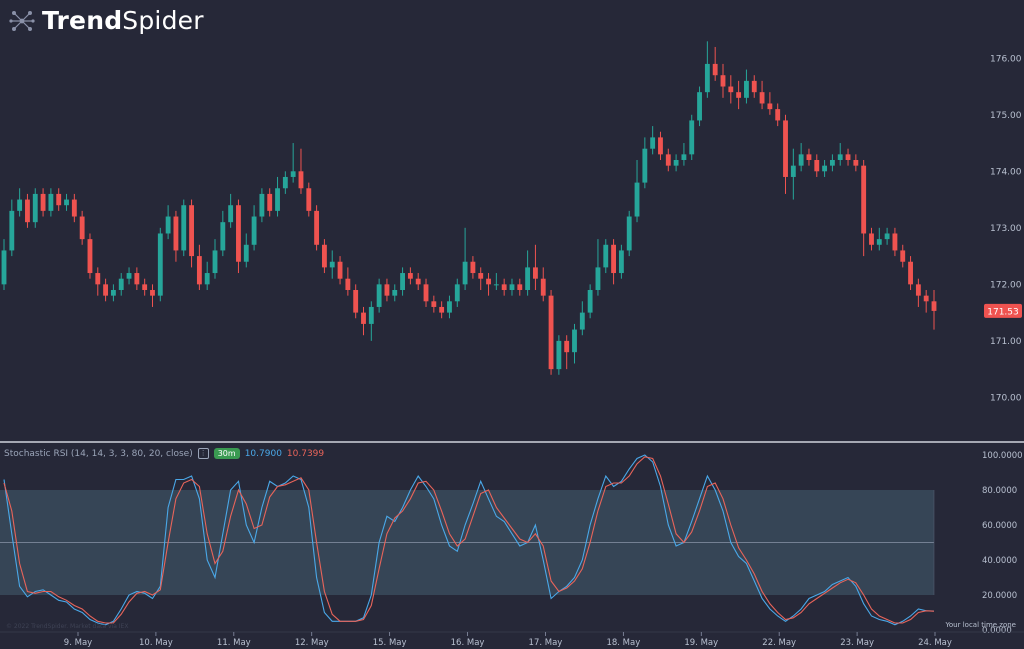  What do you see at coordinates (1006, 229) in the screenshot?
I see `price-tick-label: 173.00` at bounding box center [1006, 229].